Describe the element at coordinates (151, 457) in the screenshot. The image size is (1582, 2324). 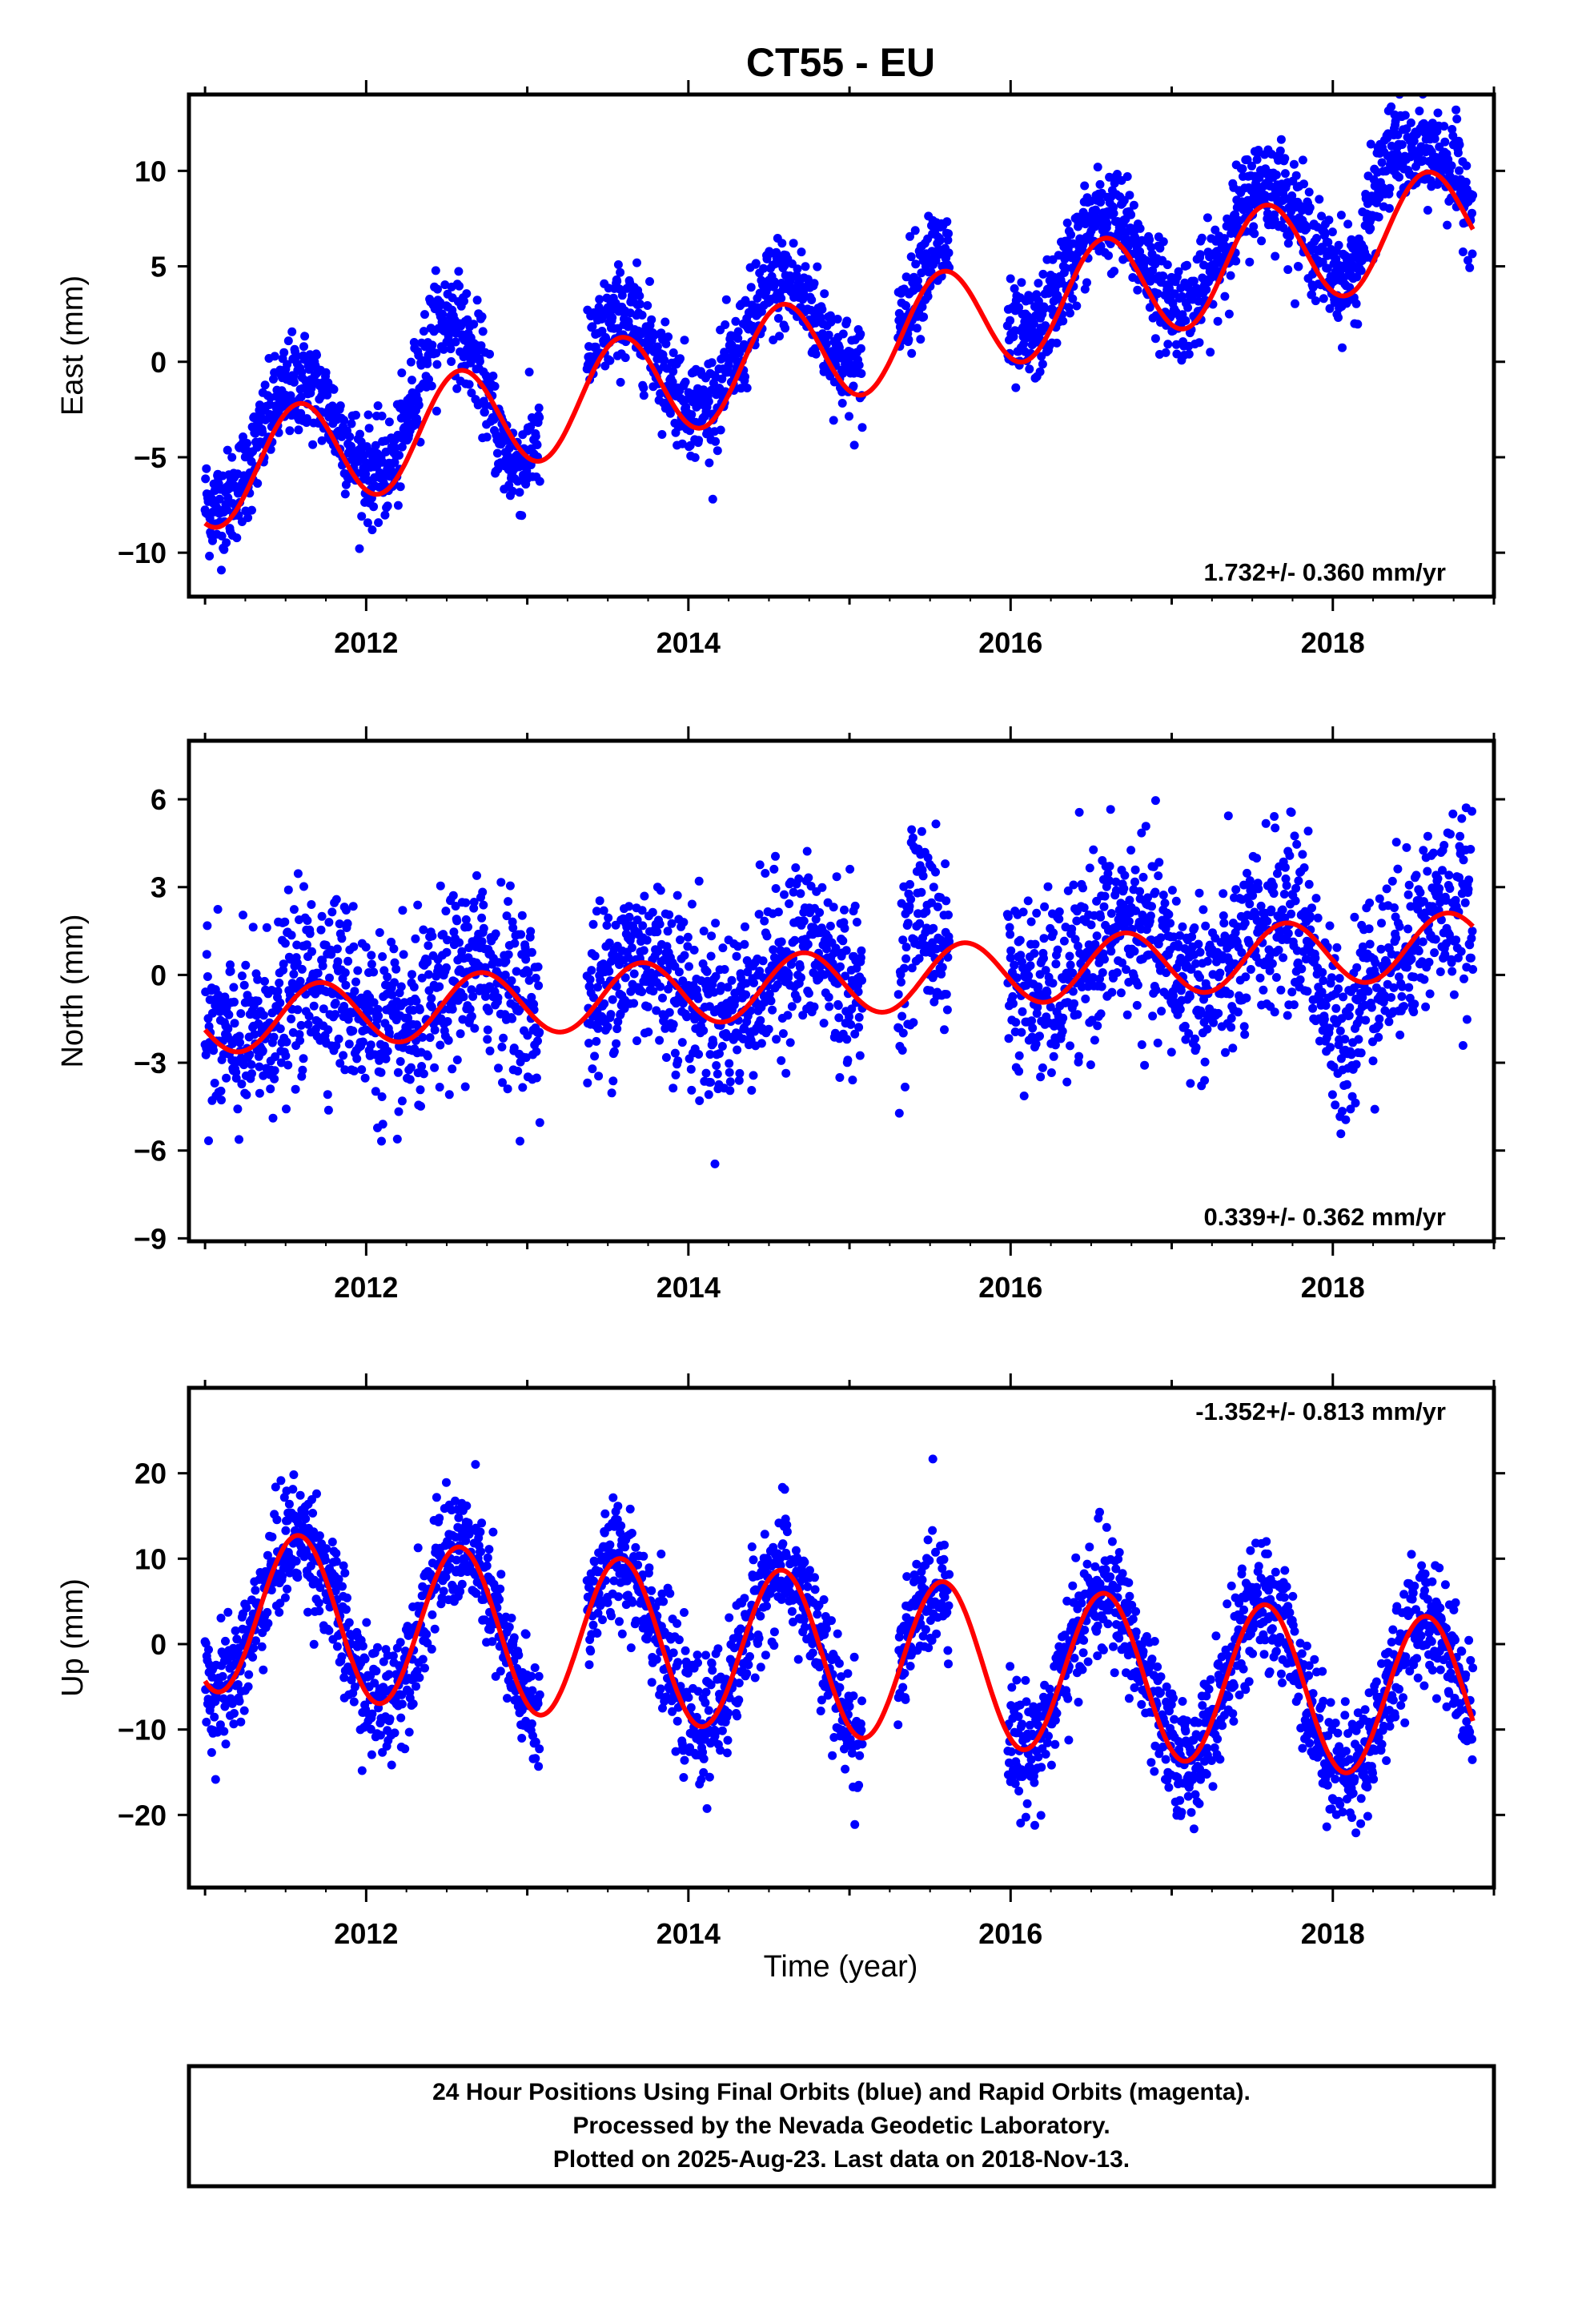
I see `y-tick-label: −5` at that location.